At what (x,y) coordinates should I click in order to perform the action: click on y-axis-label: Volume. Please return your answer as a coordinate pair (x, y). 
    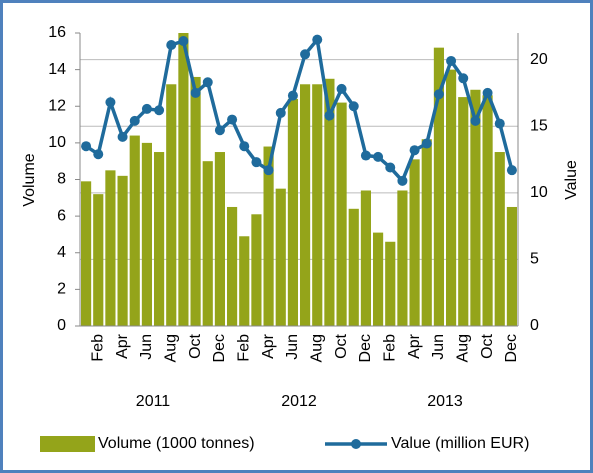
    Looking at the image, I should click on (29, 179).